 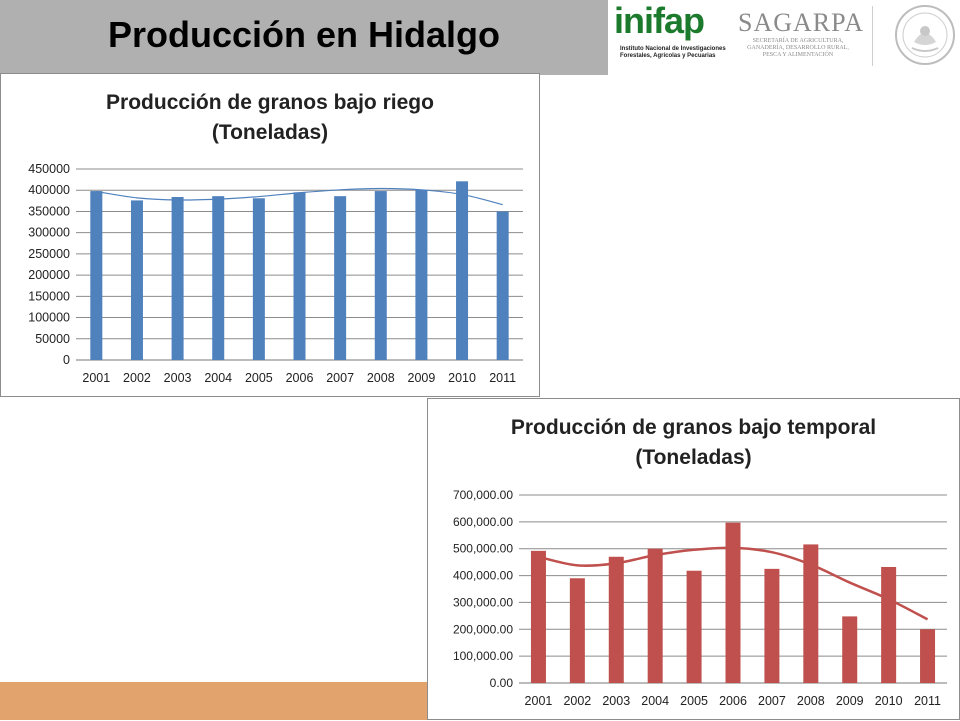 What do you see at coordinates (49, 190) in the screenshot?
I see `riego-ytick-label: 400000` at bounding box center [49, 190].